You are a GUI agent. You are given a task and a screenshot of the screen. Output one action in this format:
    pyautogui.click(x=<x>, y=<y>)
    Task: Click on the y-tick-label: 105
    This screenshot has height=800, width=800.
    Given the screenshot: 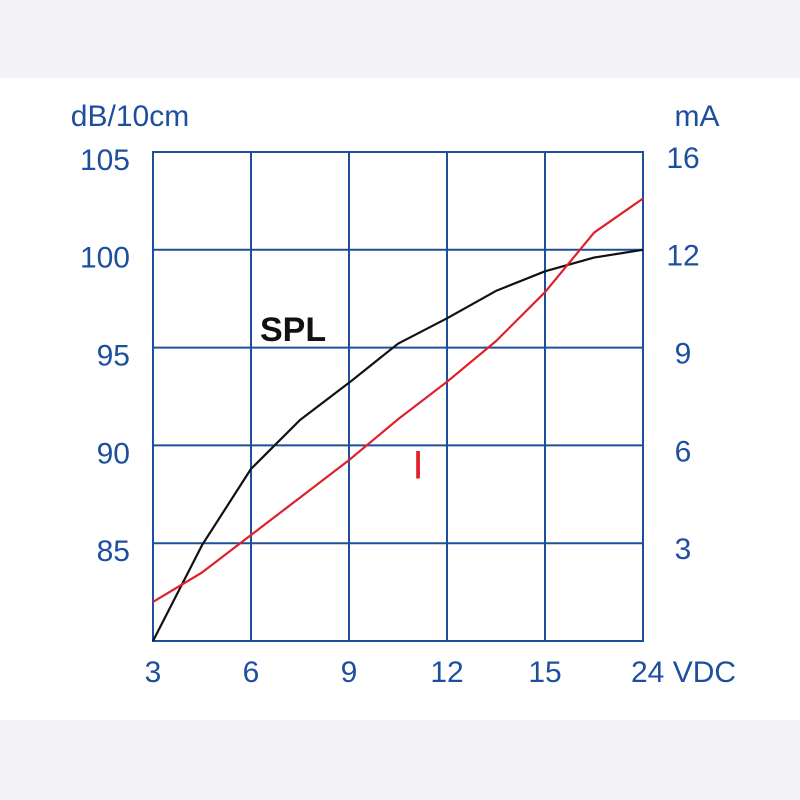 What is the action you would take?
    pyautogui.click(x=105, y=160)
    